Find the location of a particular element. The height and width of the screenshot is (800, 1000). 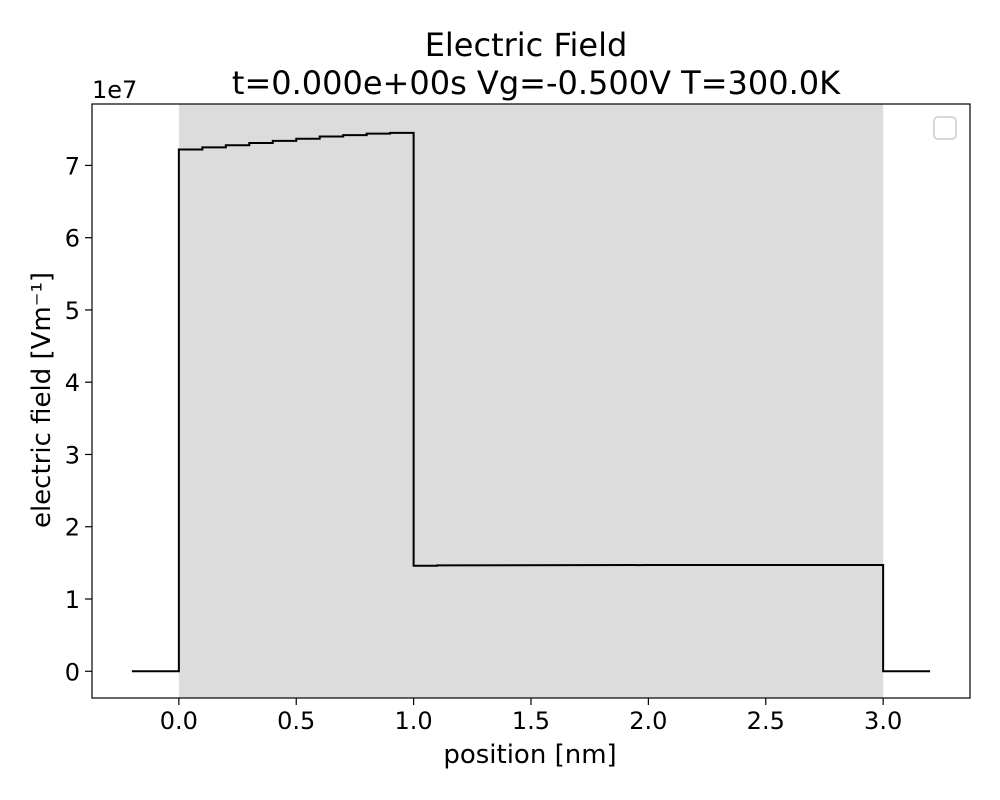

y-tick-label: 4 is located at coordinates (72, 383).